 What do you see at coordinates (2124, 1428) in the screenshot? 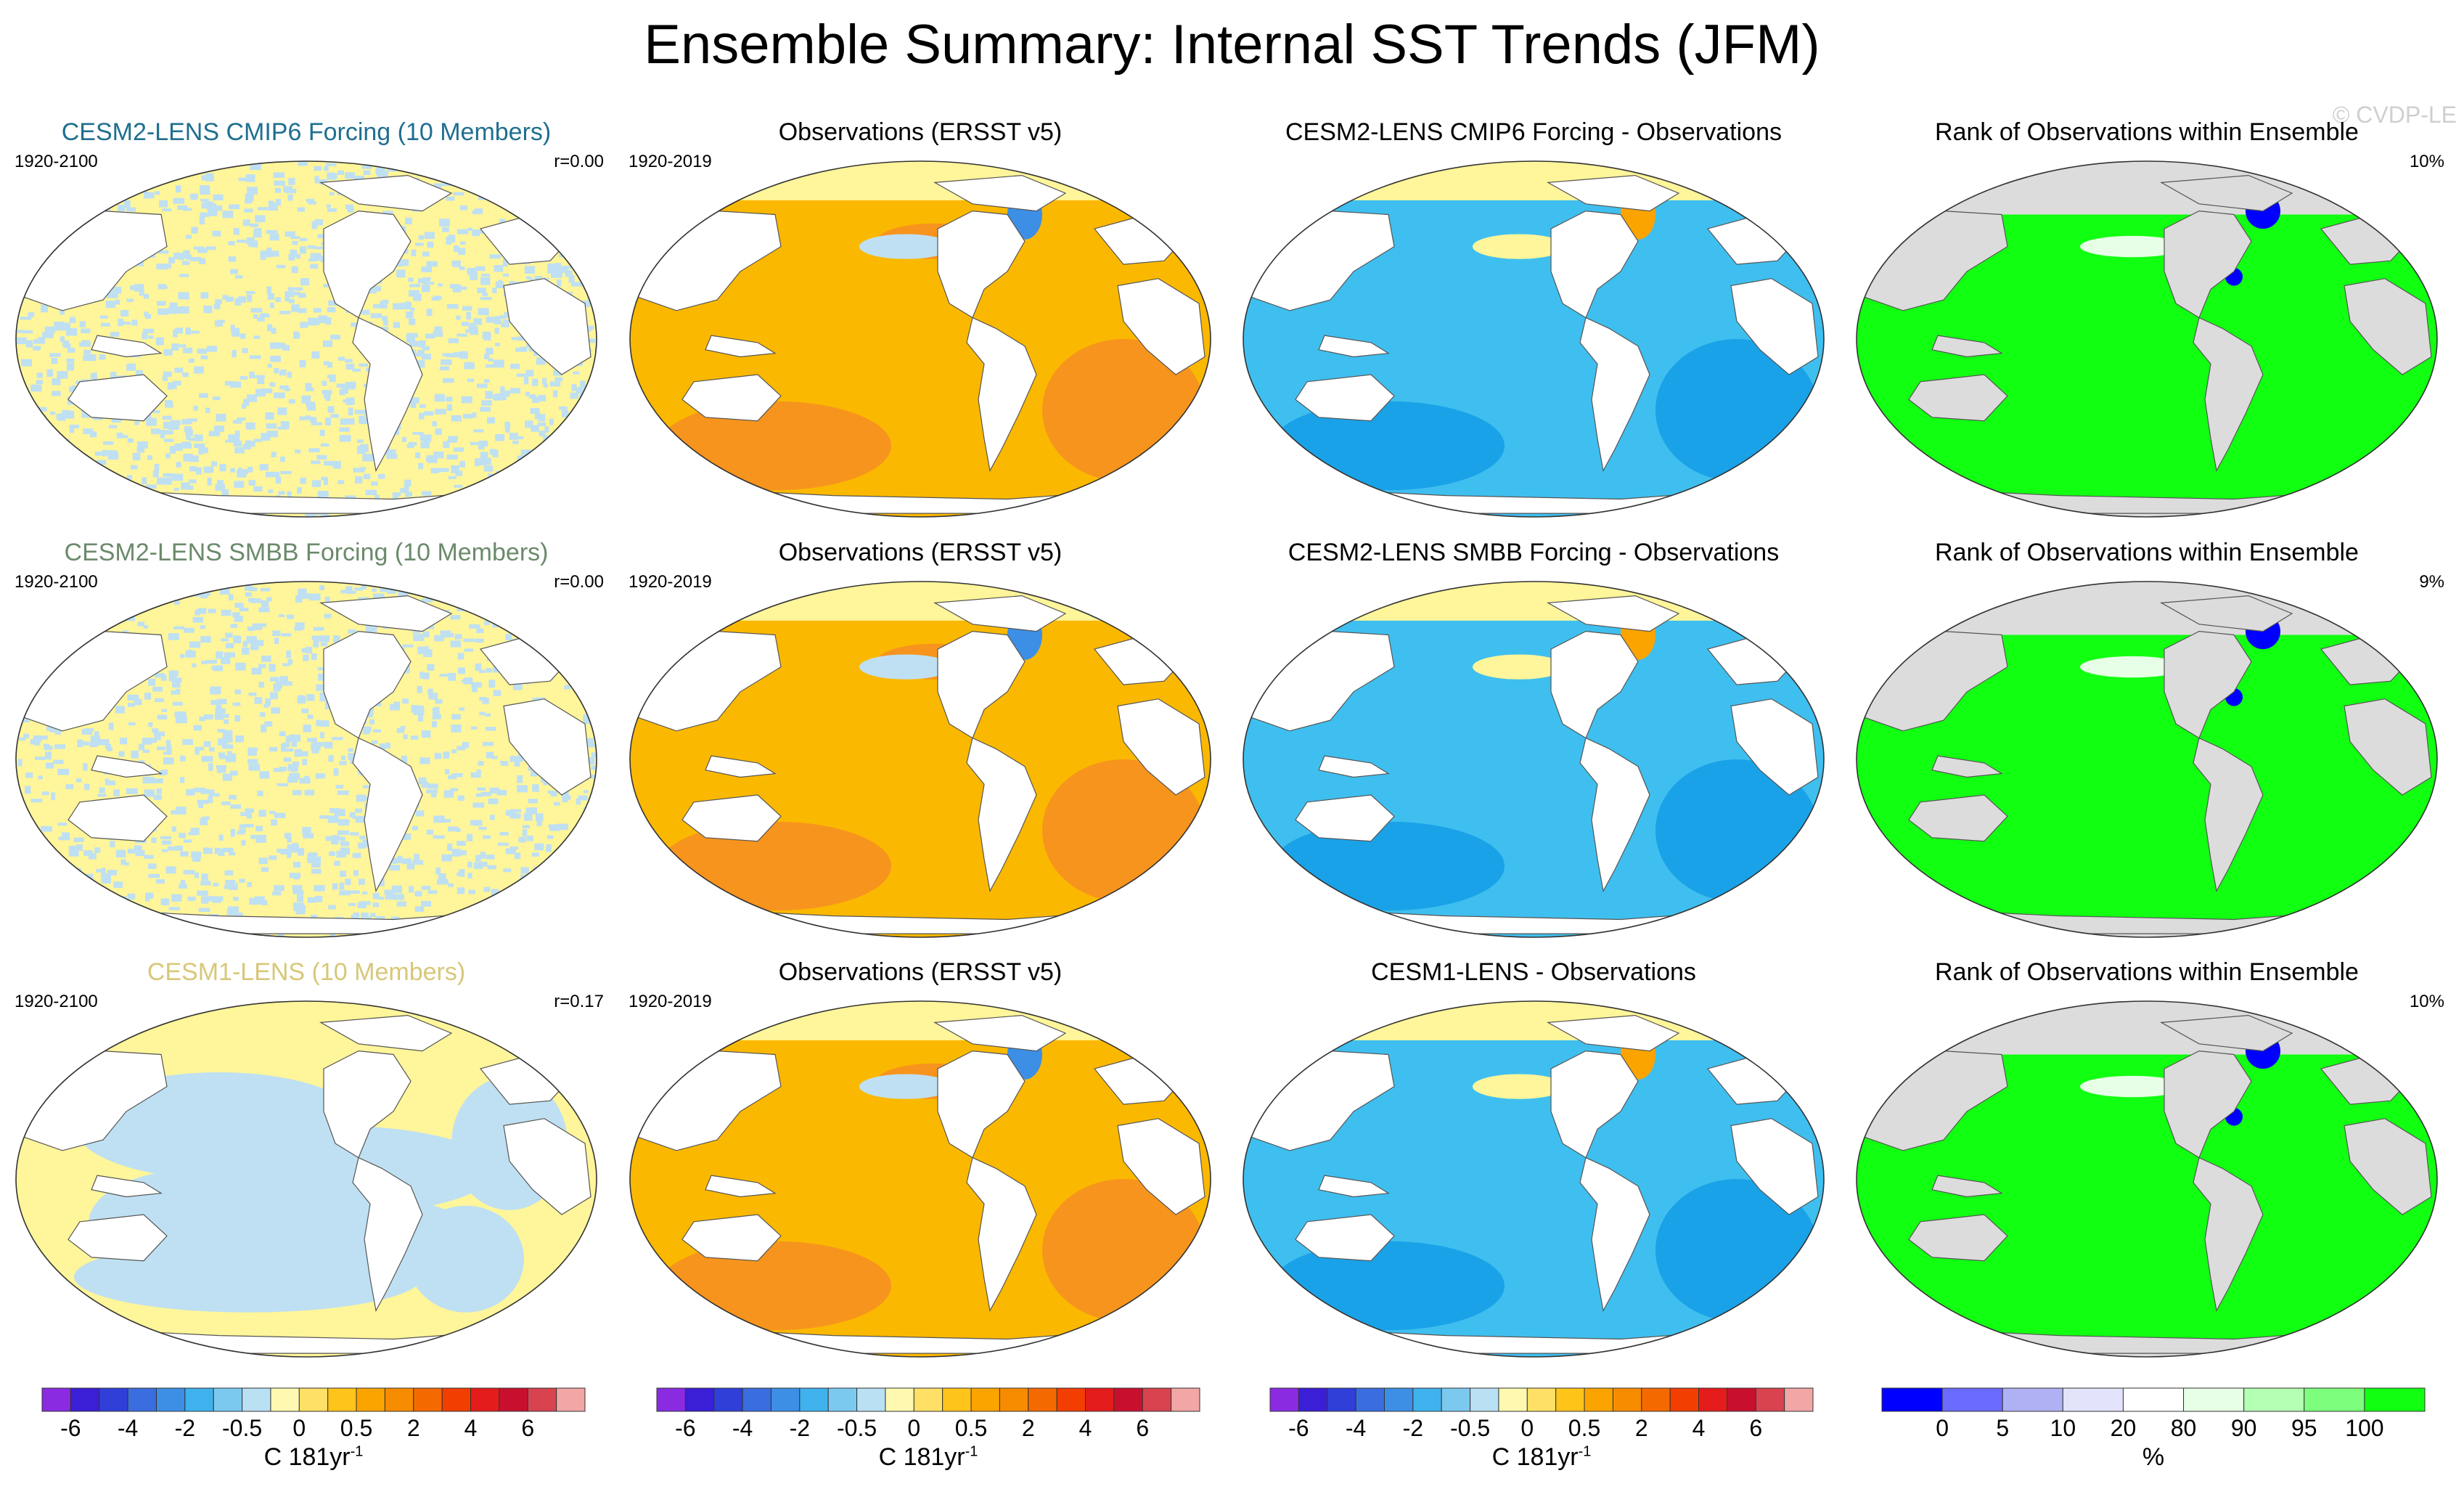
I see `colorbar-tick-label: 20` at bounding box center [2124, 1428].